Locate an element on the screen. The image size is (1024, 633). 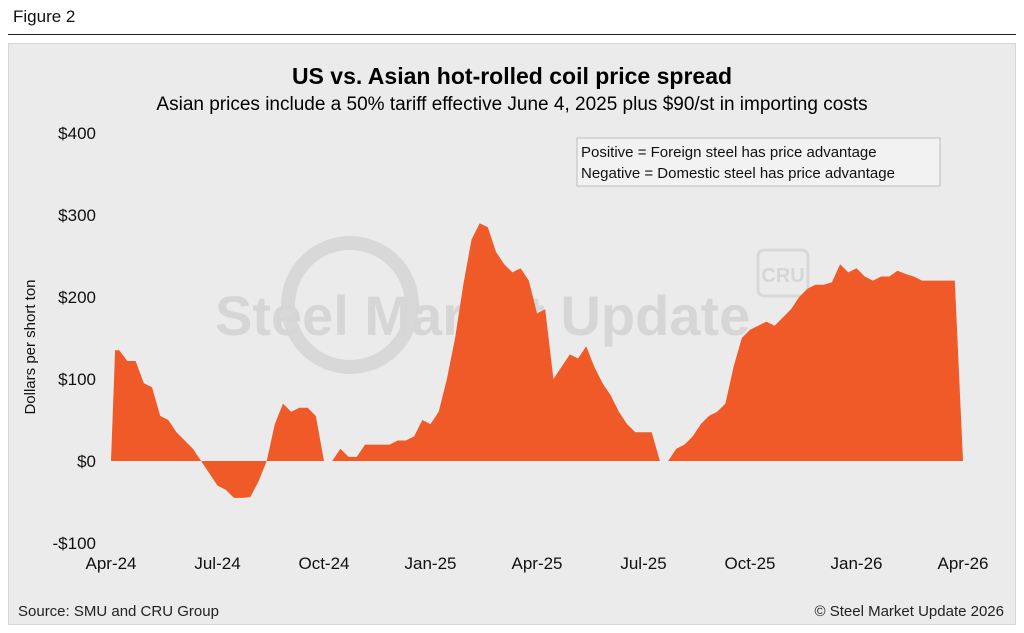
y-tick-label: $100 is located at coordinates (77, 379).